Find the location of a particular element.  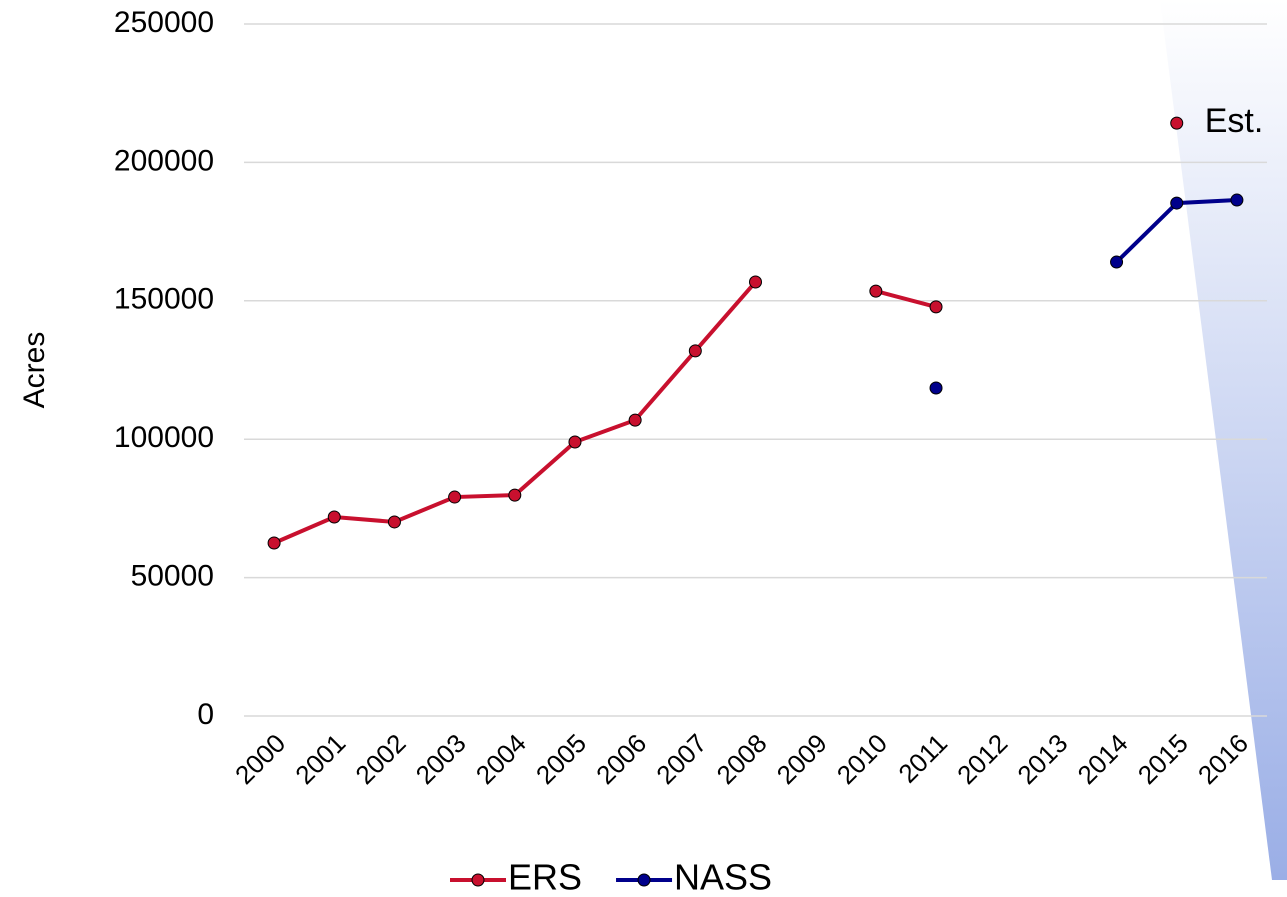

legend-label: NASS is located at coordinates (723, 877).